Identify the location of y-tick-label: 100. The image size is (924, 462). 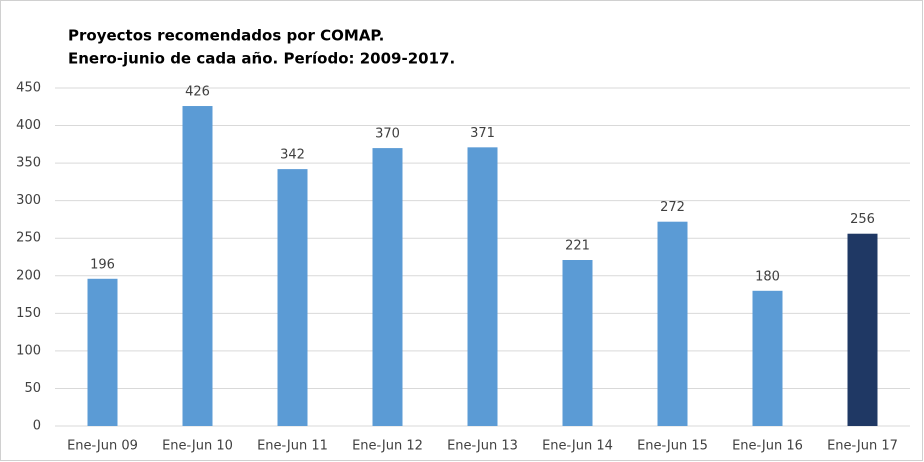
(28, 350).